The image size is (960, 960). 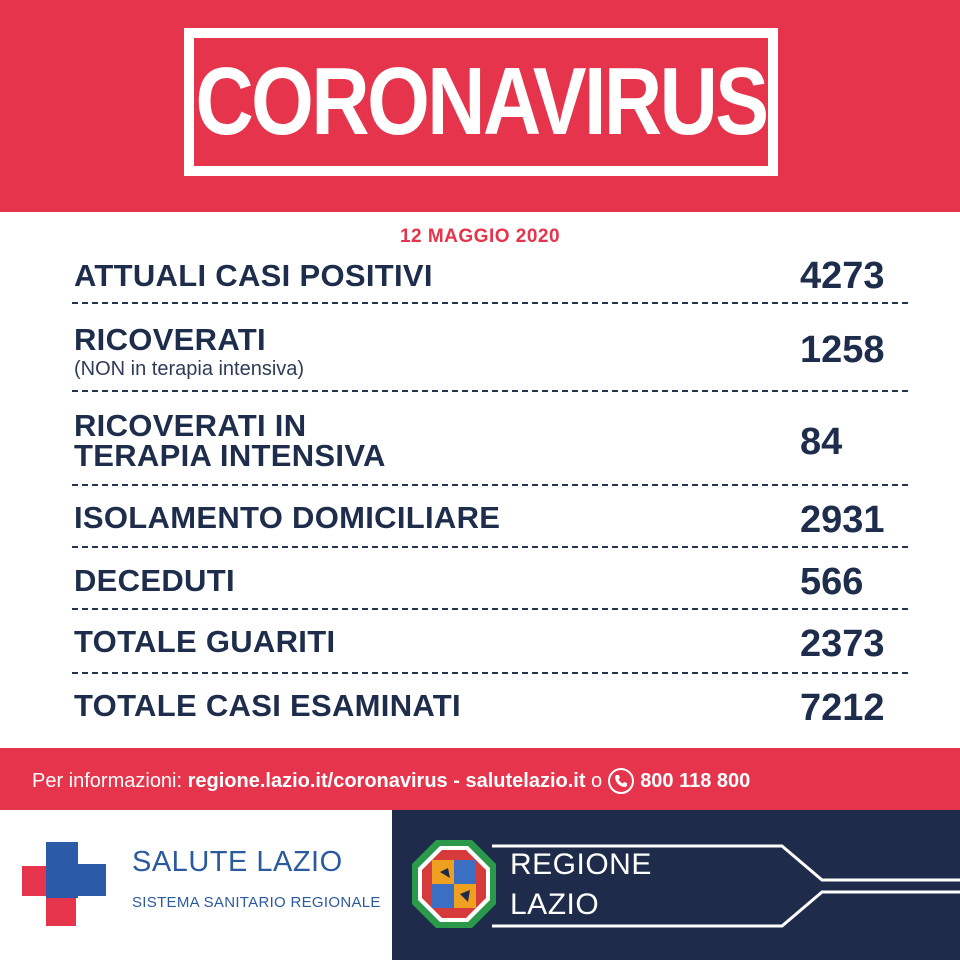 I want to click on stat-label: TOTALE CASI ESAMINATI, so click(x=267, y=705).